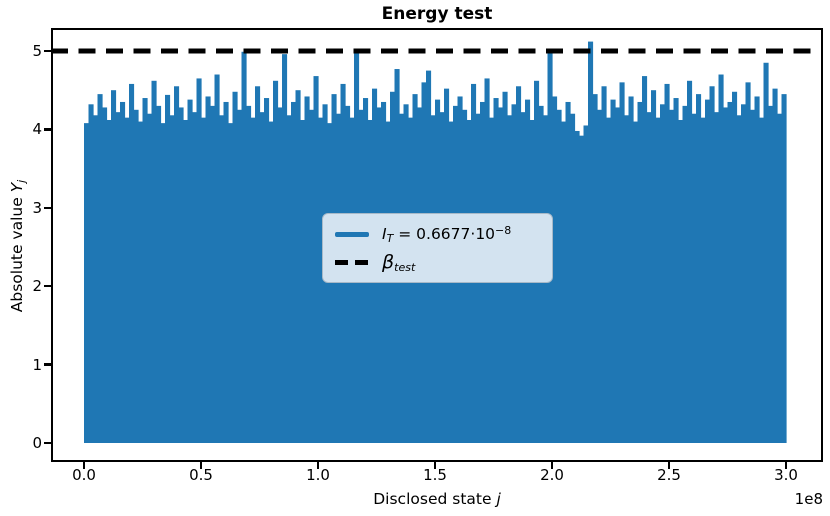  I want to click on chart-title: Energy test, so click(437, 14).